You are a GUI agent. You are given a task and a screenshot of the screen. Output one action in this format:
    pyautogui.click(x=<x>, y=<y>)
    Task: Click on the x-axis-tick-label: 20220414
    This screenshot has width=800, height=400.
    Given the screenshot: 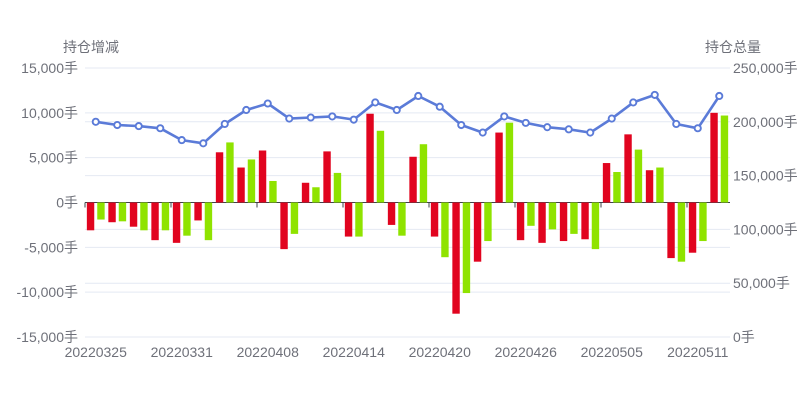 What is the action you would take?
    pyautogui.click(x=354, y=352)
    